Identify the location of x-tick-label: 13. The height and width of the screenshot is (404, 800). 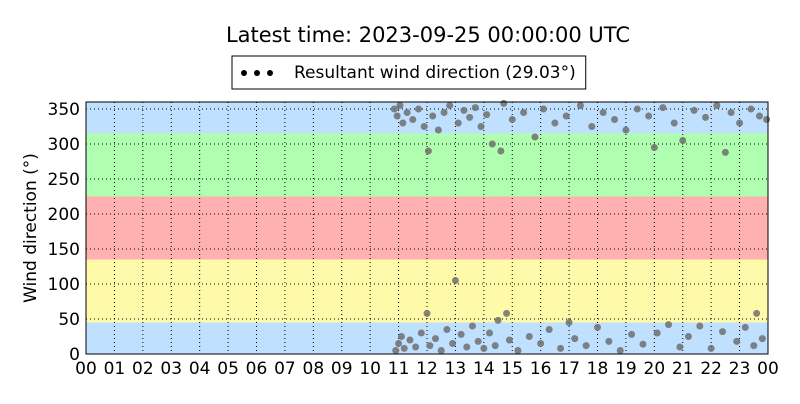
(456, 369).